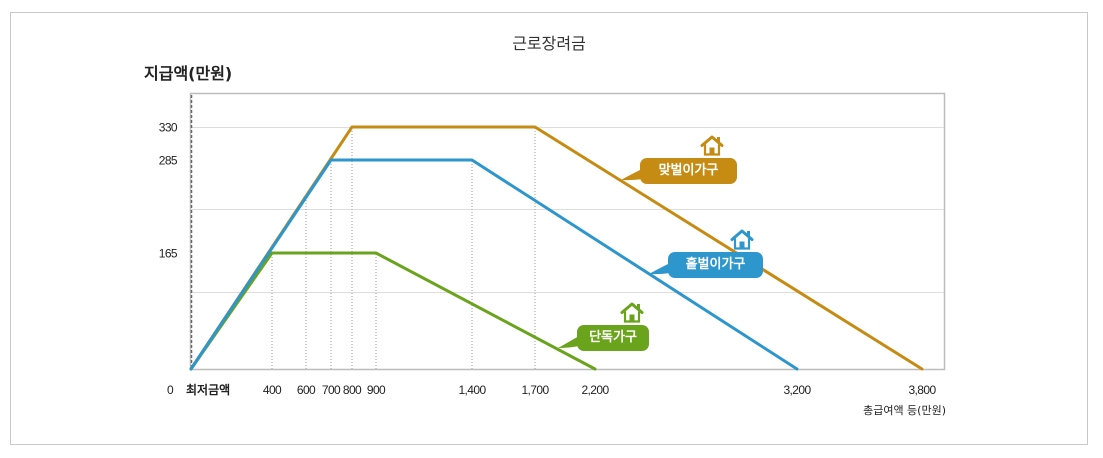  I want to click on x-tick-label: 3,800, so click(922, 390).